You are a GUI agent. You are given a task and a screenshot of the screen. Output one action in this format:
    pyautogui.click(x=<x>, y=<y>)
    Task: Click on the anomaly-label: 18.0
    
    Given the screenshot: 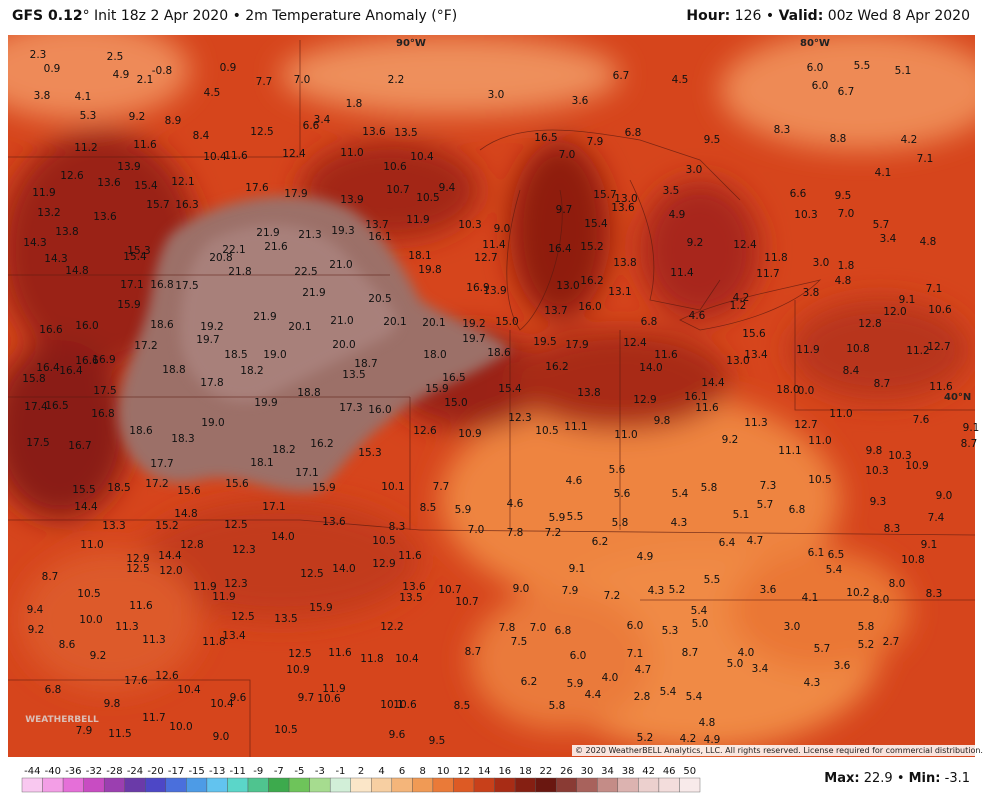 What is the action you would take?
    pyautogui.click(x=787, y=390)
    